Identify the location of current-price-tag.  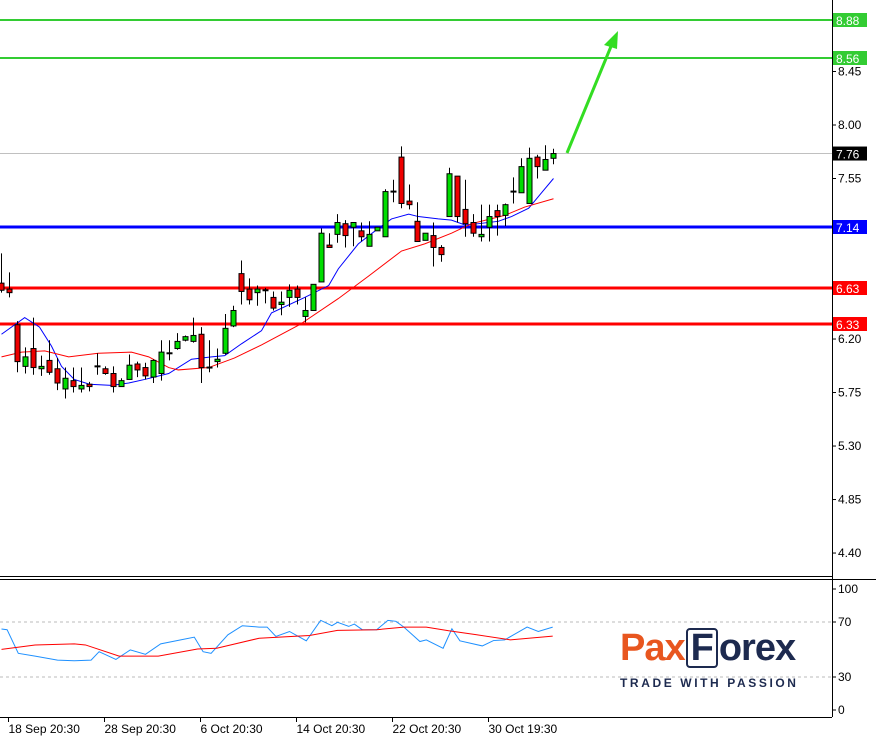
(850, 153).